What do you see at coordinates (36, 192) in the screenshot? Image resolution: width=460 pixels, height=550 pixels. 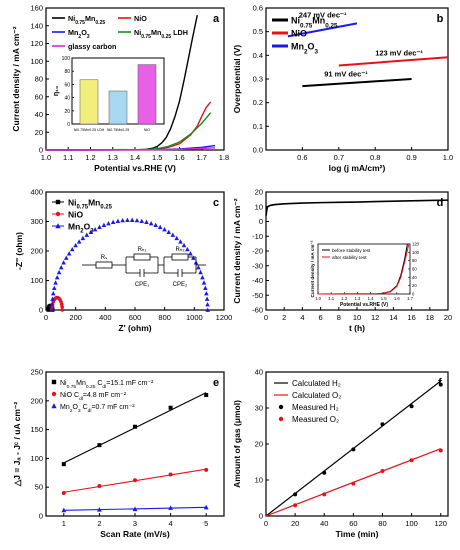 I see `y-tick-label: 400` at bounding box center [36, 192].